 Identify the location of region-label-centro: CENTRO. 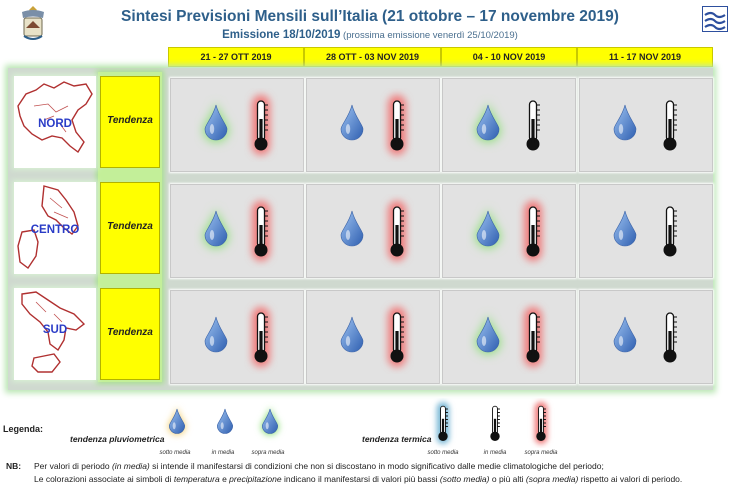
(55, 230).